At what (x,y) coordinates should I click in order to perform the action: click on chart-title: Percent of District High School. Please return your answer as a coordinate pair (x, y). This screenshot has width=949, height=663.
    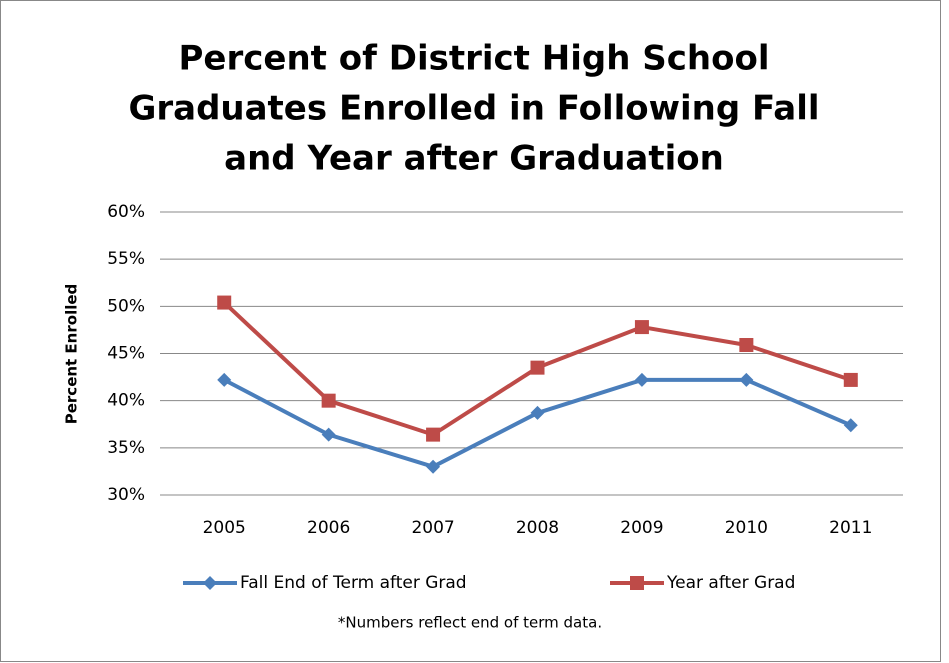
    Looking at the image, I should click on (474, 59).